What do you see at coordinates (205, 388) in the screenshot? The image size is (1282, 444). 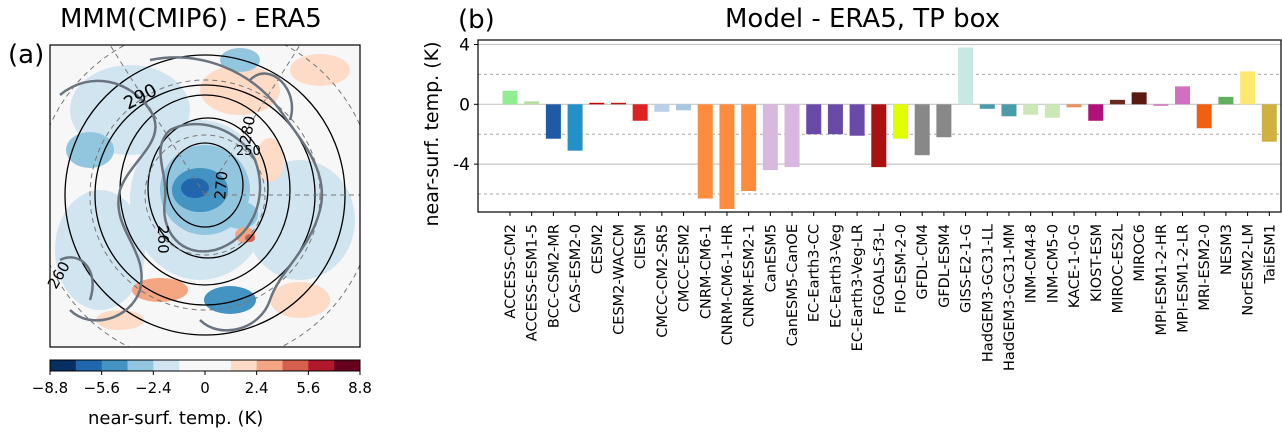 I see `colorbar-tick-label: 0` at bounding box center [205, 388].